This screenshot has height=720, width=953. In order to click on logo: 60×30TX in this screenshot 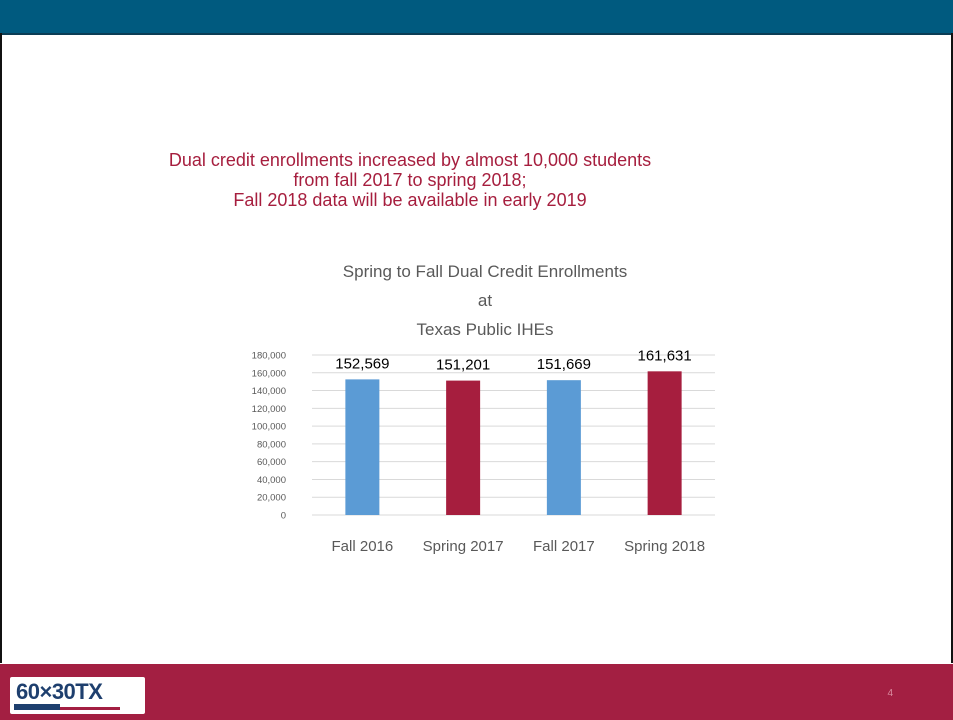, I will do `click(77, 695)`.